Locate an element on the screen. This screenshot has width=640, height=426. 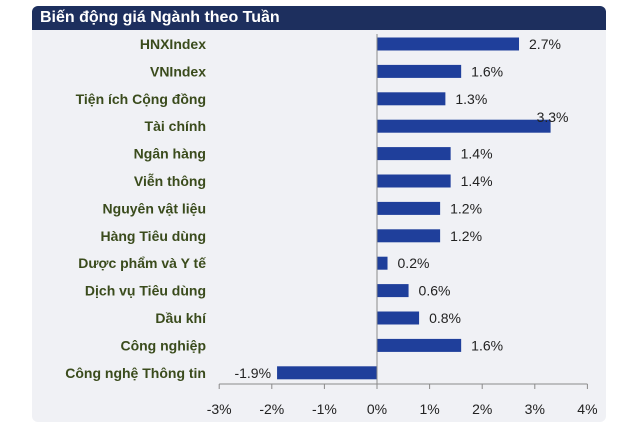
data-label: 0.8% is located at coordinates (445, 318).